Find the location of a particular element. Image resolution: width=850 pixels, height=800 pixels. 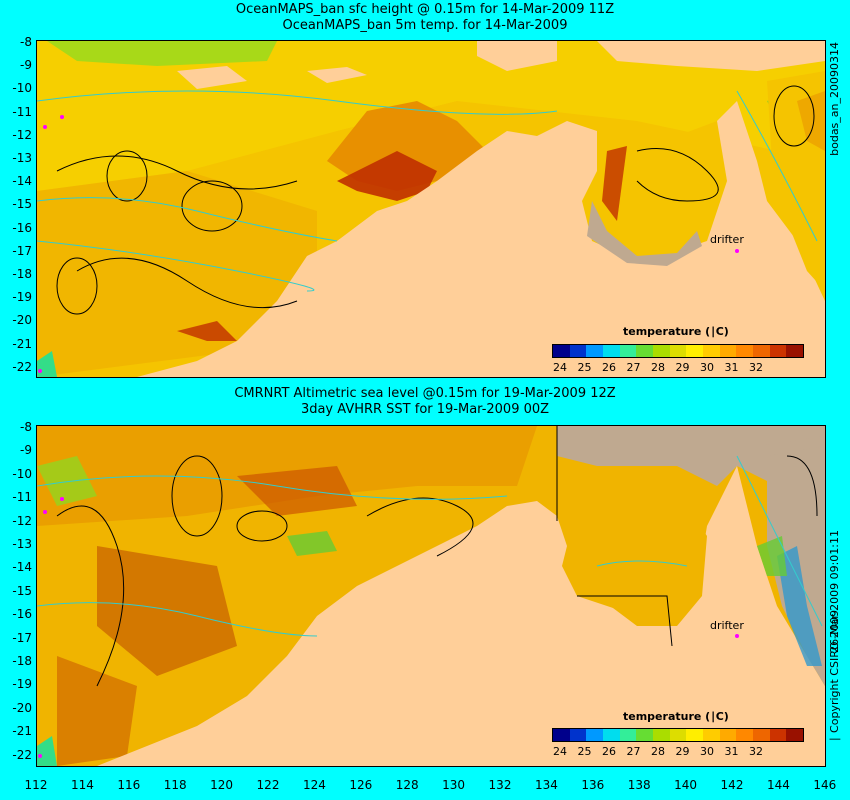

top-panel-title-line2: OceanMAPS_ban 5m temp. for 14-Mar-2009 is located at coordinates (425, 25).